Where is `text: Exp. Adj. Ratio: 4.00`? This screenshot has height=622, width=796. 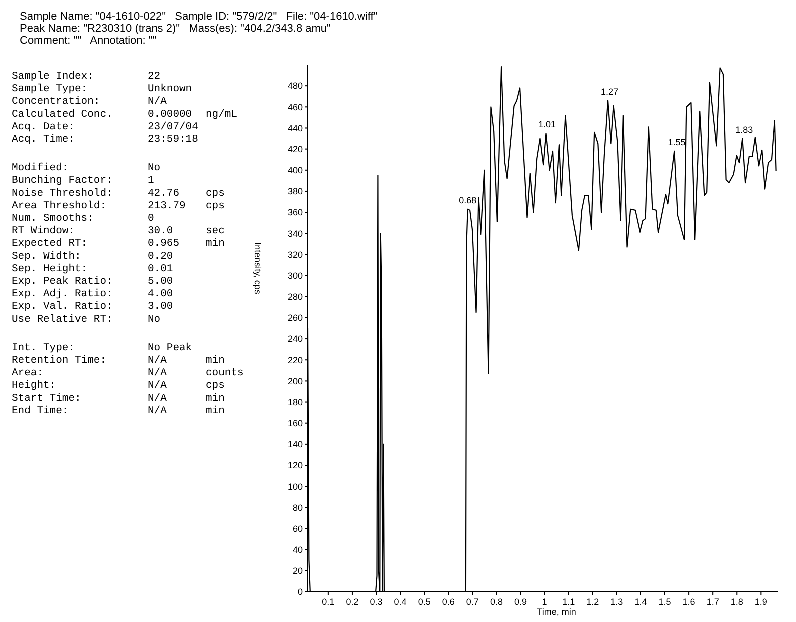
text: Exp. Adj. Ratio: 4.00 is located at coordinates (93, 294).